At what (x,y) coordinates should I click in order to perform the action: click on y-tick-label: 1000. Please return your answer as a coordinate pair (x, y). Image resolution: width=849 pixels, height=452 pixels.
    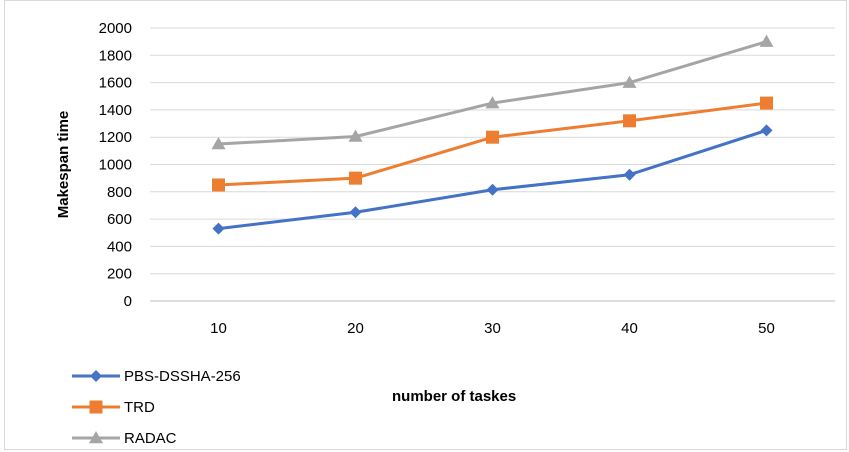
    Looking at the image, I should click on (115, 165).